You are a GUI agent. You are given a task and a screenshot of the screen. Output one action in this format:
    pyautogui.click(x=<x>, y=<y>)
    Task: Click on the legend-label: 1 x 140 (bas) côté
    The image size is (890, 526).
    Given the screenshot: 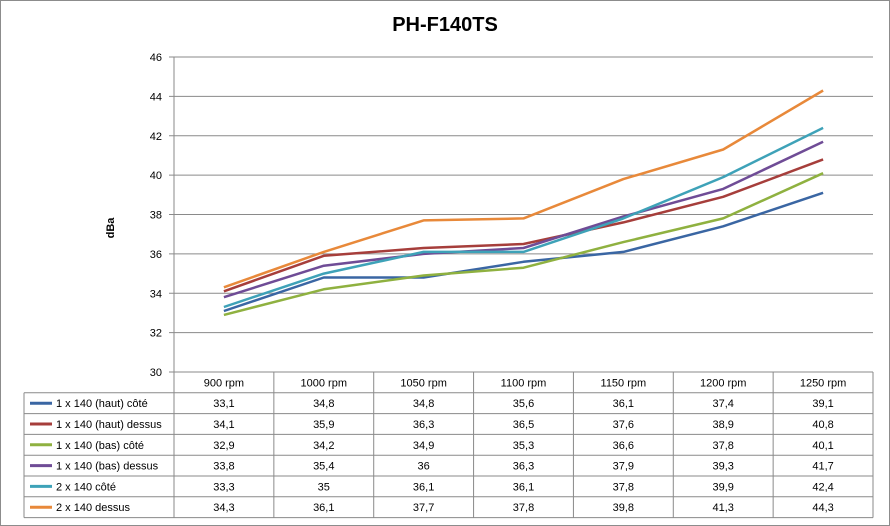 What is the action you would take?
    pyautogui.click(x=100, y=446)
    